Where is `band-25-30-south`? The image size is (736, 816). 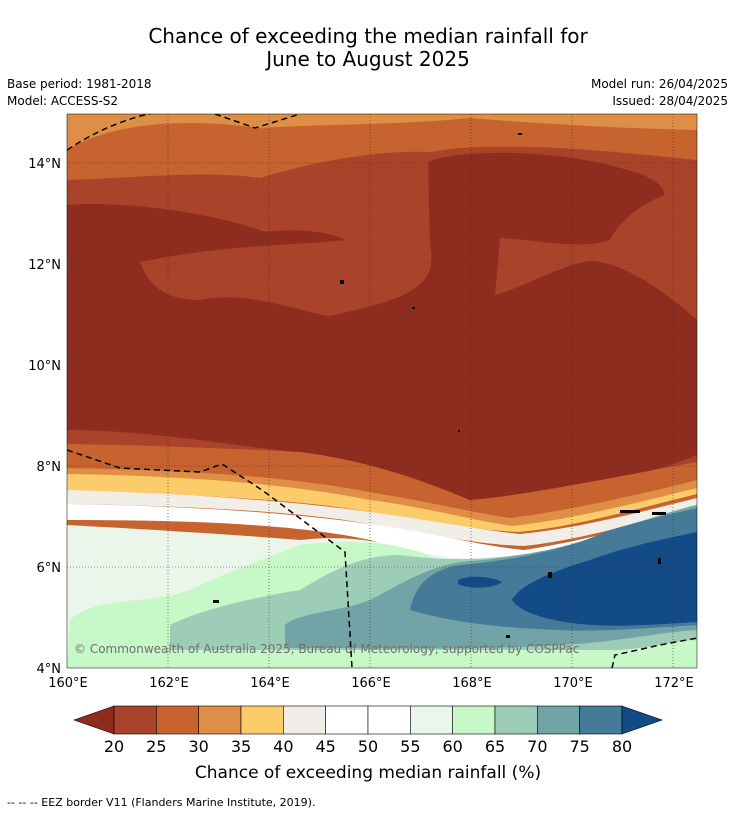
band-25-30-south is located at coordinates (382, 480).